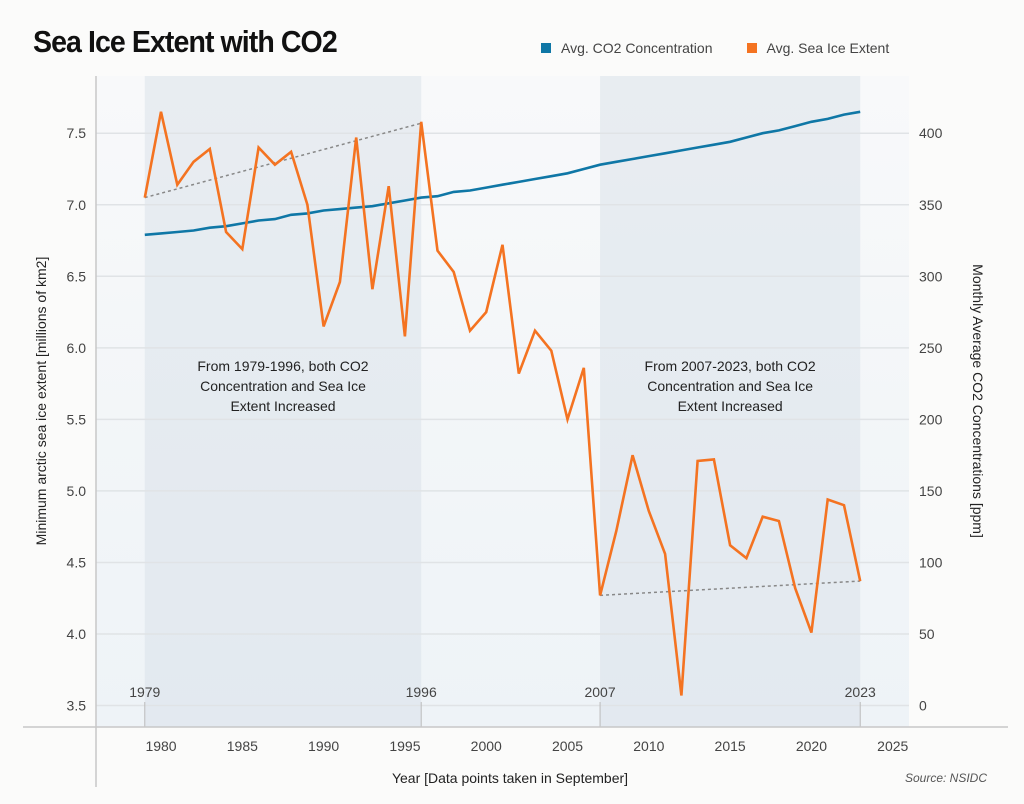 The image size is (1024, 804). What do you see at coordinates (502, 173) in the screenshot?
I see `co2-line` at bounding box center [502, 173].